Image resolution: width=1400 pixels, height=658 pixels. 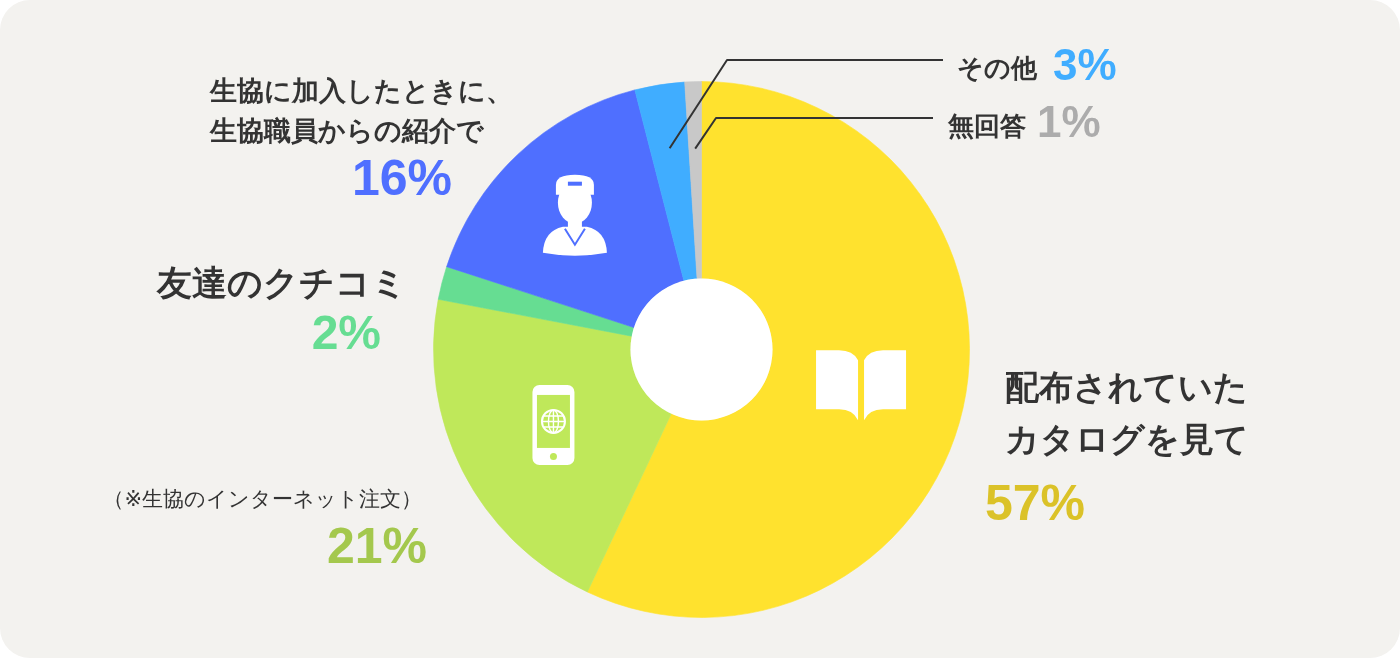 What do you see at coordinates (262, 498) in the screenshot?
I see `slice-label: （※生協のインターネット注文）` at bounding box center [262, 498].